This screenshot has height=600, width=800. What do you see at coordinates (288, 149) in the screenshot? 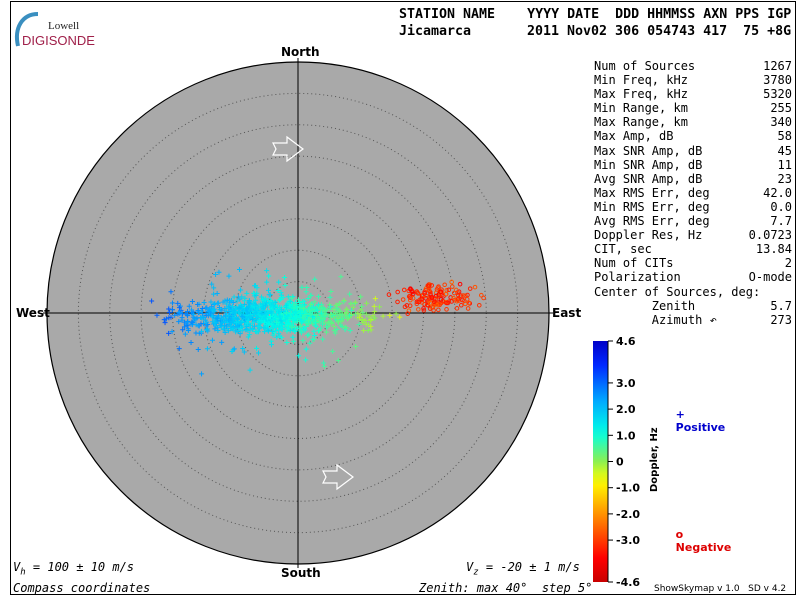
I see `horizontal-velocity-arrow-icon` at bounding box center [288, 149].